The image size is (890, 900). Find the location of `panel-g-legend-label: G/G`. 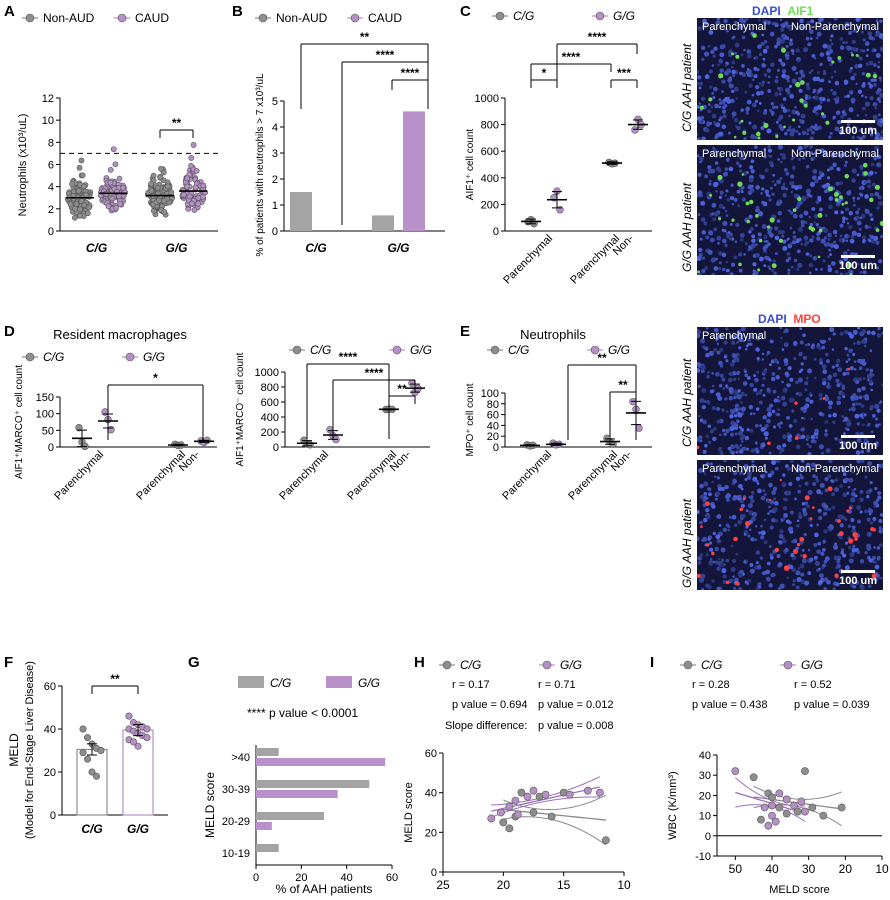

panel-g-legend-label: G/G is located at coordinates (369, 683).